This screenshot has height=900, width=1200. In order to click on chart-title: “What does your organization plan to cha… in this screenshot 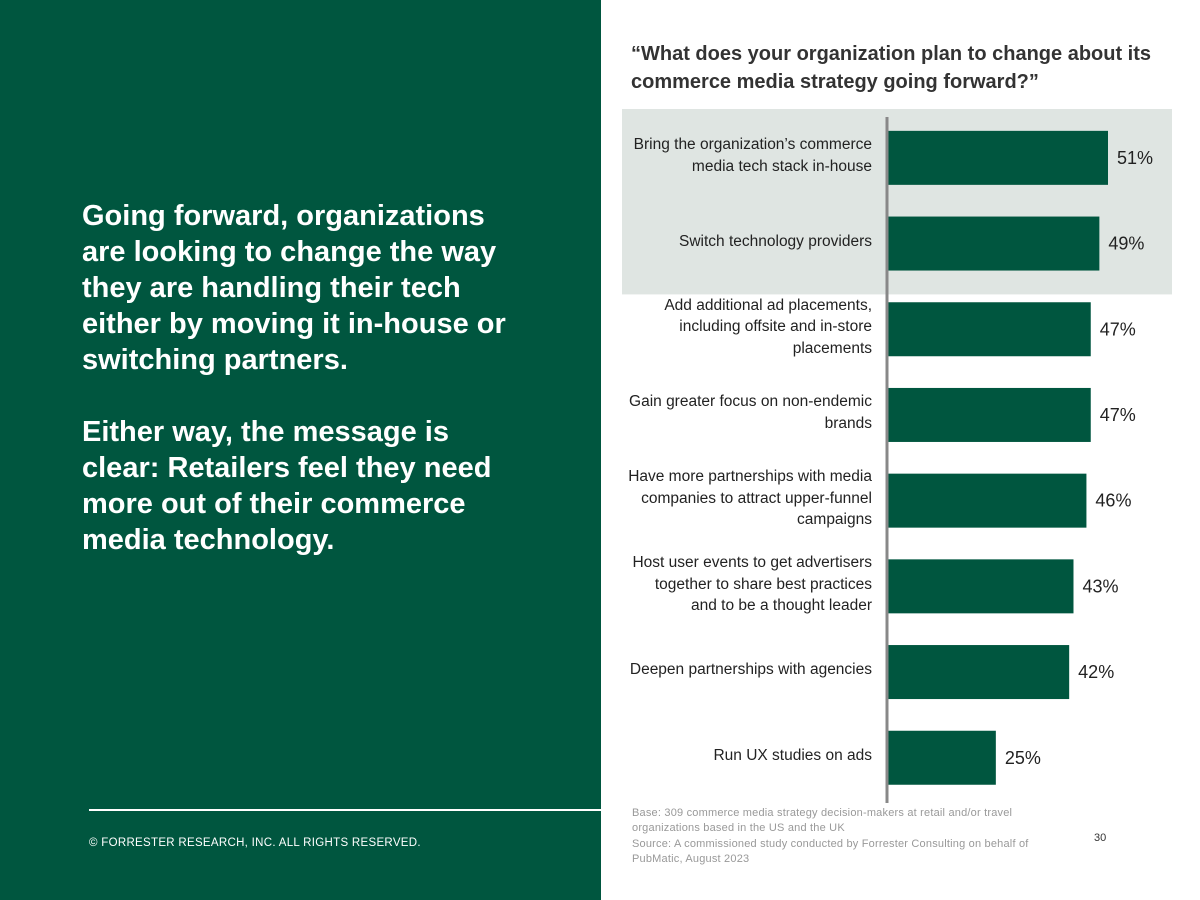, I will do `click(891, 68)`.